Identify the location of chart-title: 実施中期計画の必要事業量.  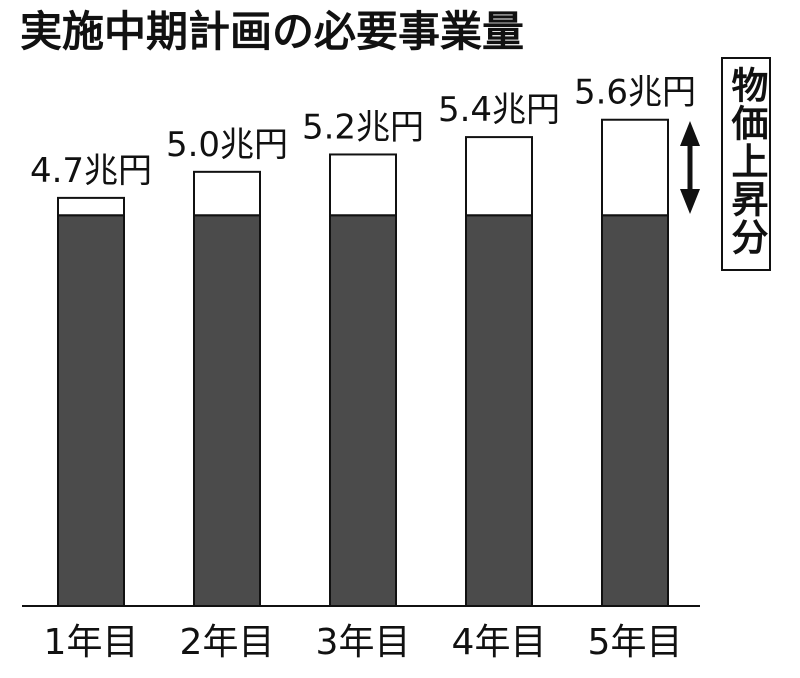
(272, 31).